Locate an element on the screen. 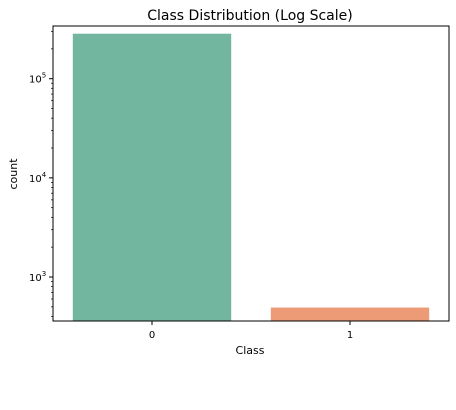 The width and height of the screenshot is (456, 410). y-tick-label: 10³ is located at coordinates (37, 277).